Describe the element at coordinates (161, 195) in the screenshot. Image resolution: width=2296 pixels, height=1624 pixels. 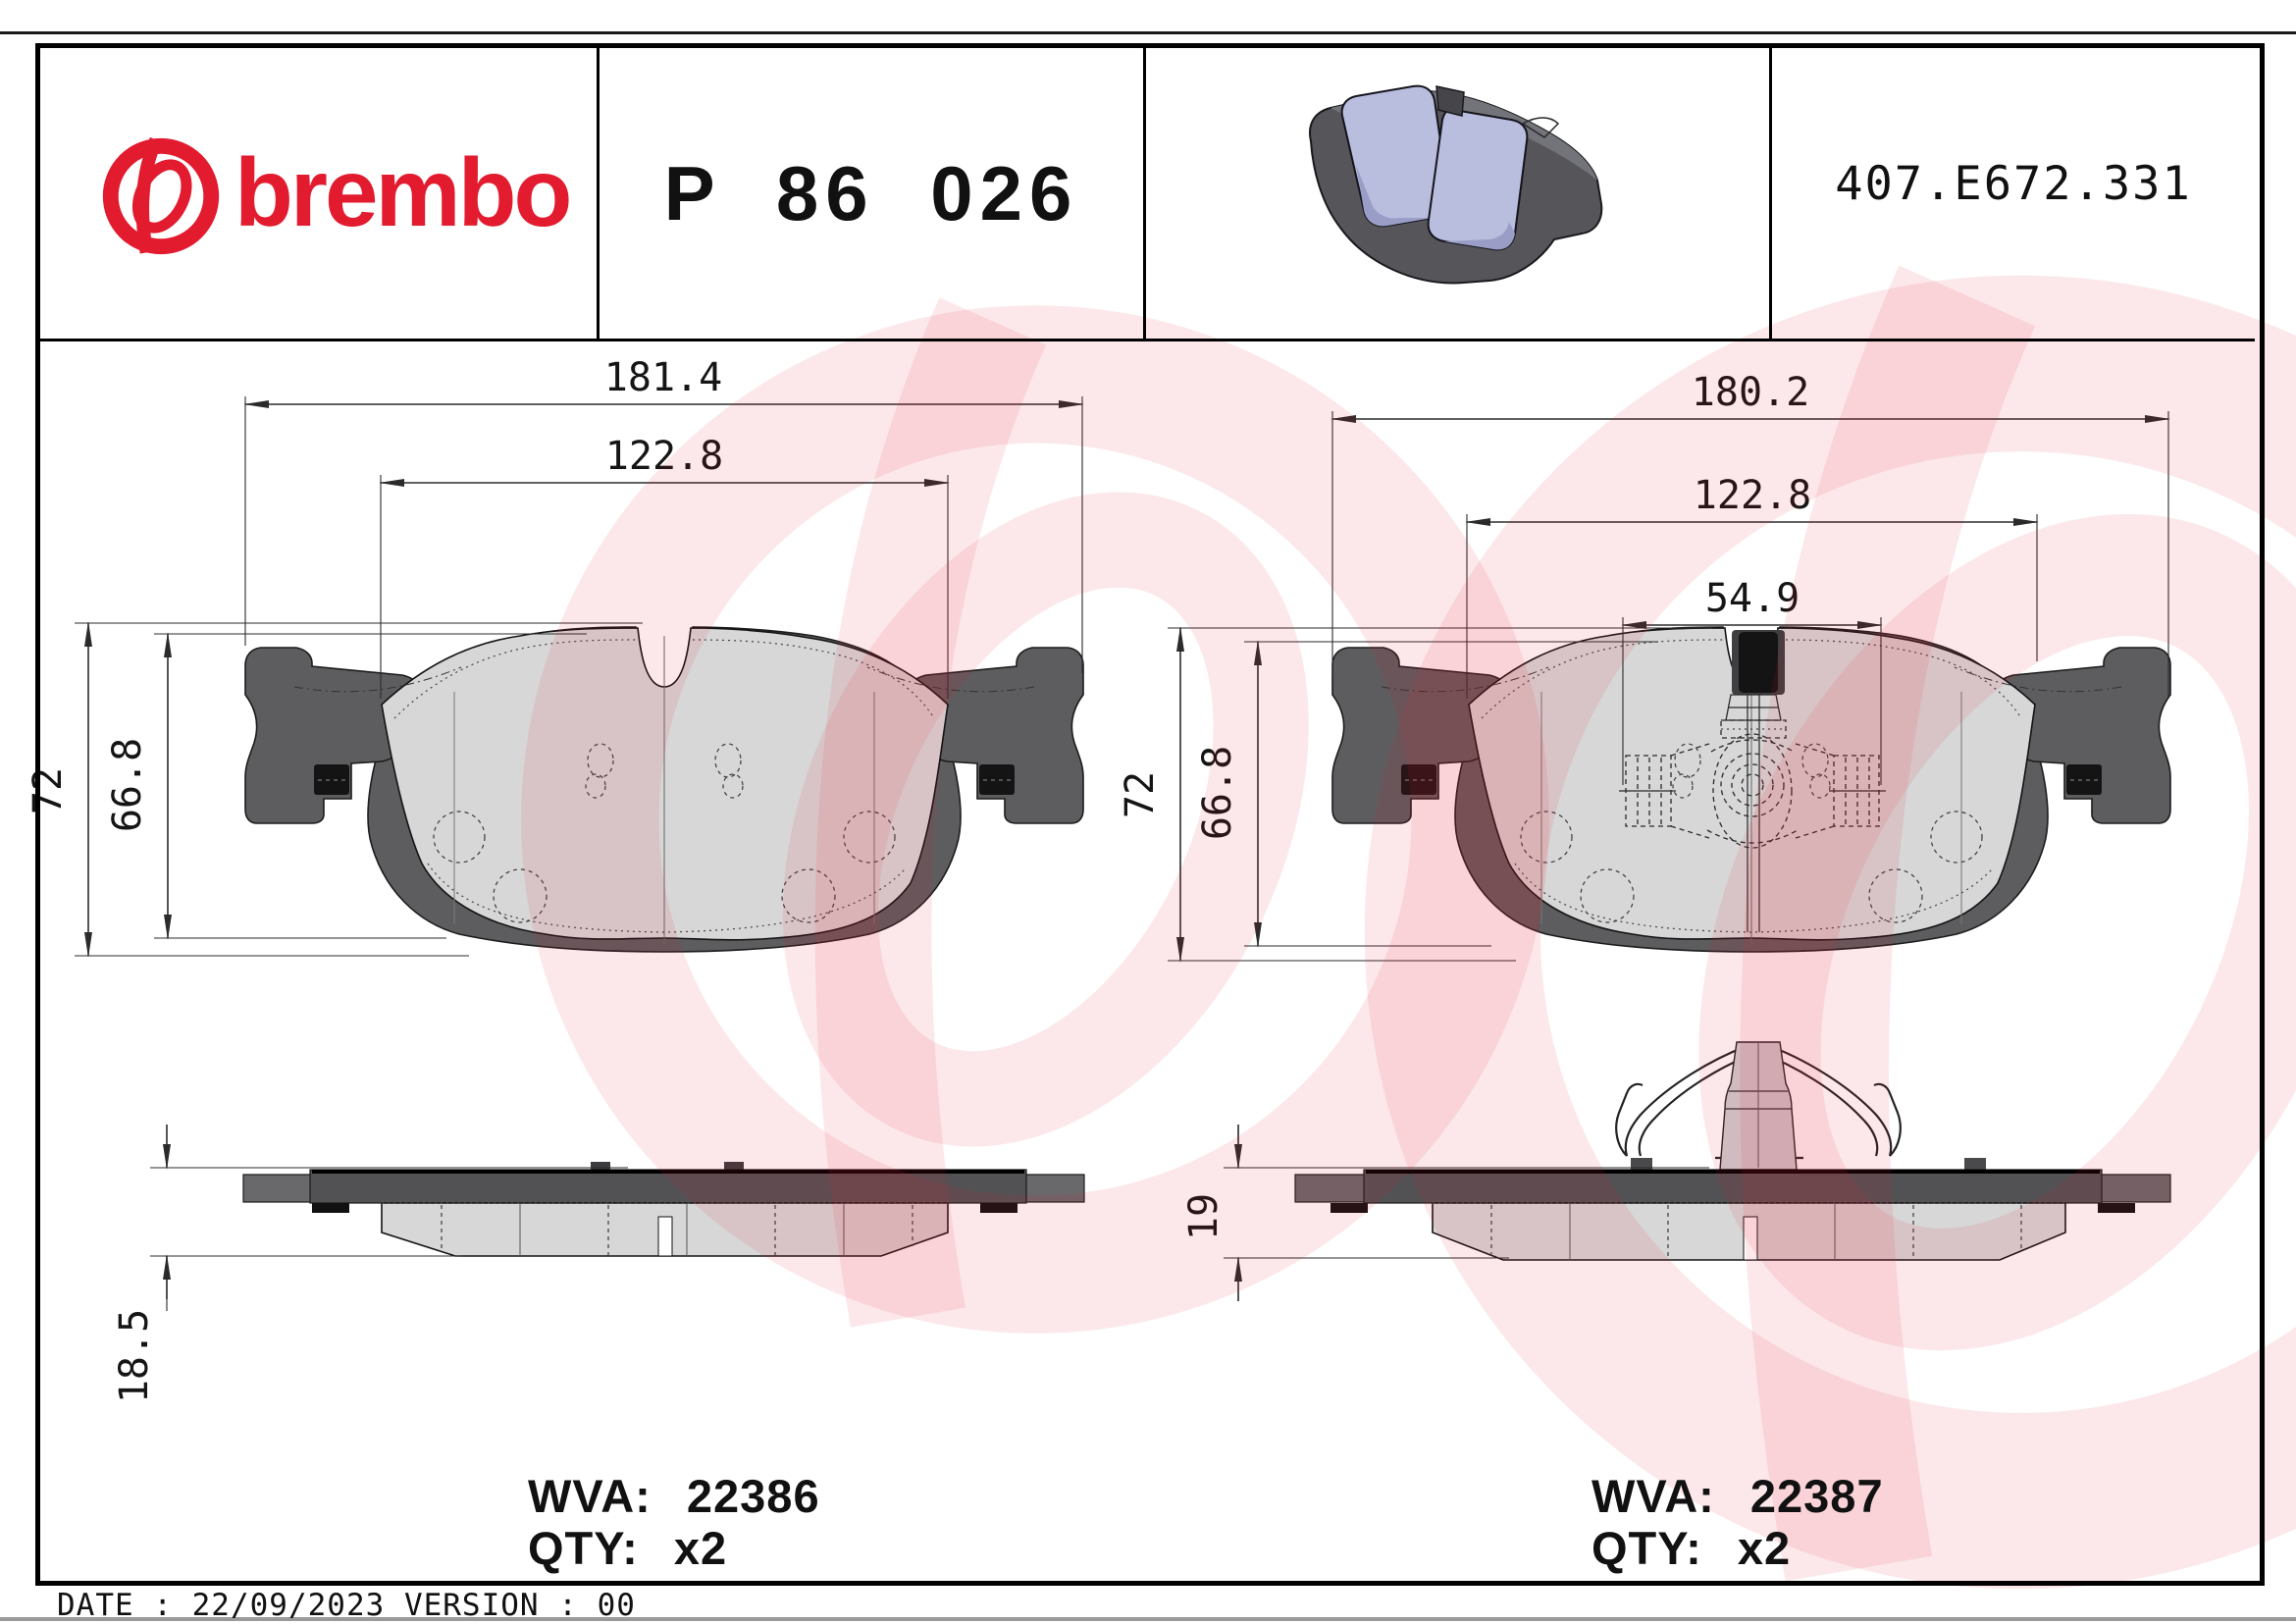
I see `brembo-roundel-icon` at that location.